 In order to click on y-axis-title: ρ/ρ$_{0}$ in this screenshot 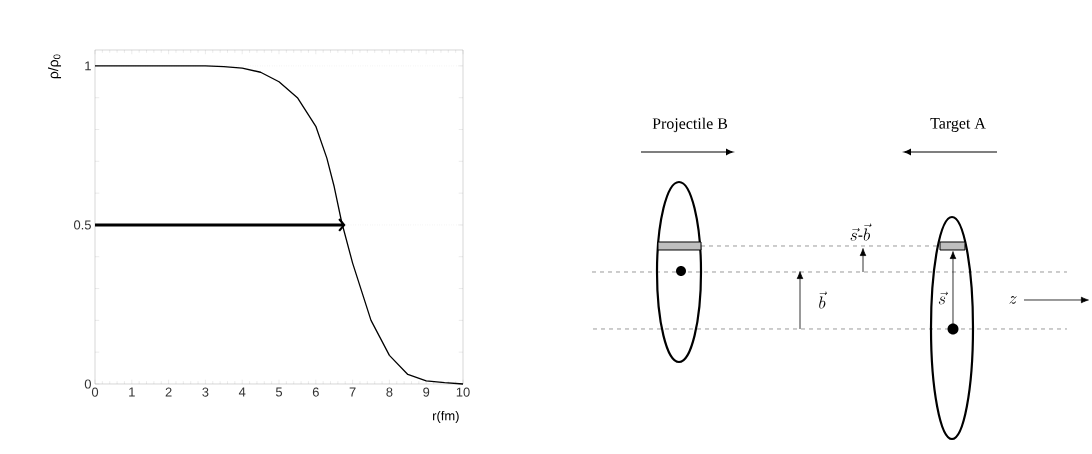, I will do `click(55, 66)`.